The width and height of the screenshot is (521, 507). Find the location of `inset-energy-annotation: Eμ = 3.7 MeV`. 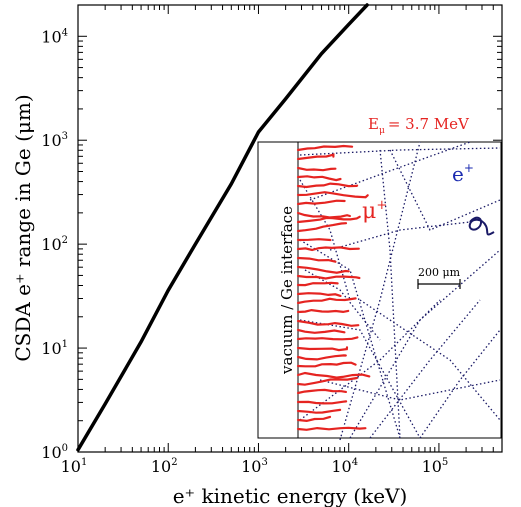

inset-energy-annotation: Eμ = 3.7 MeV is located at coordinates (419, 125).